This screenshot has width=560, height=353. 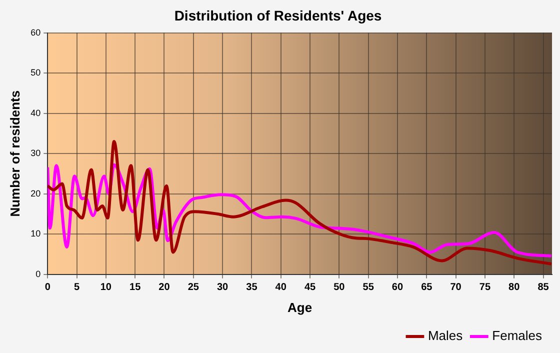 I want to click on x-tick-label: 80, so click(x=514, y=288).